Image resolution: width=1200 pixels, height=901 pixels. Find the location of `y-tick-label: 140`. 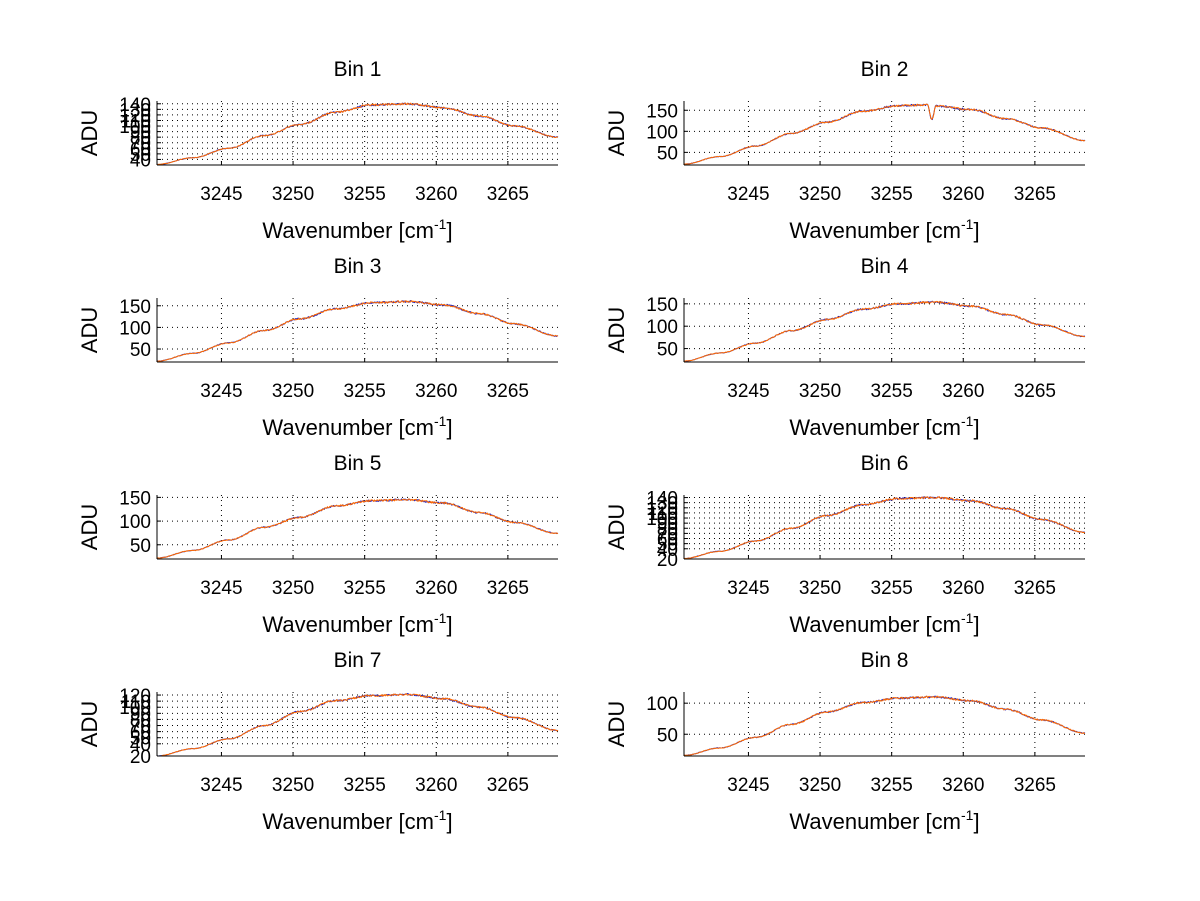

y-tick-label: 140 is located at coordinates (135, 105).